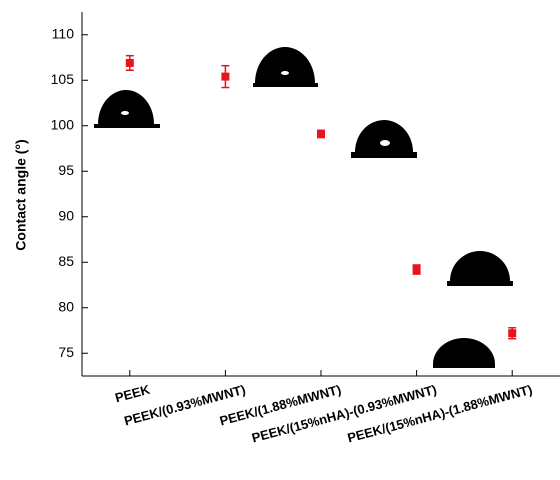 The width and height of the screenshot is (560, 480). I want to click on y-tick-label: 75, so click(66, 352).